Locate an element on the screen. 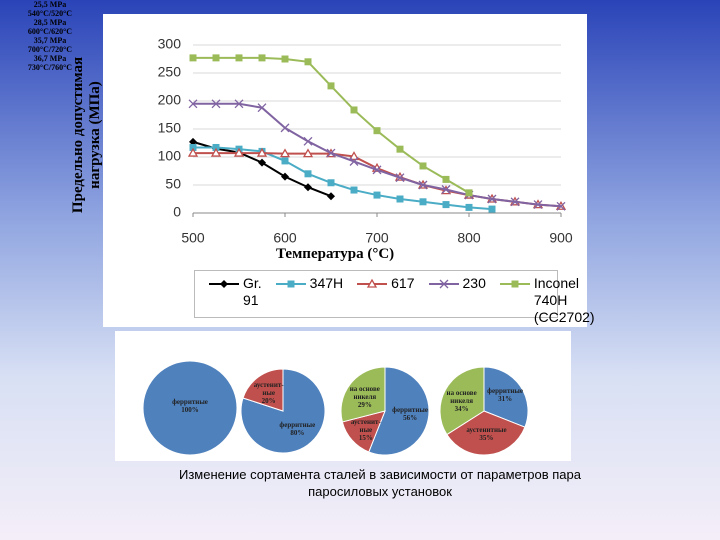 Image resolution: width=720 pixels, height=540 pixels. legend-label: Gr. 91 is located at coordinates (252, 291).